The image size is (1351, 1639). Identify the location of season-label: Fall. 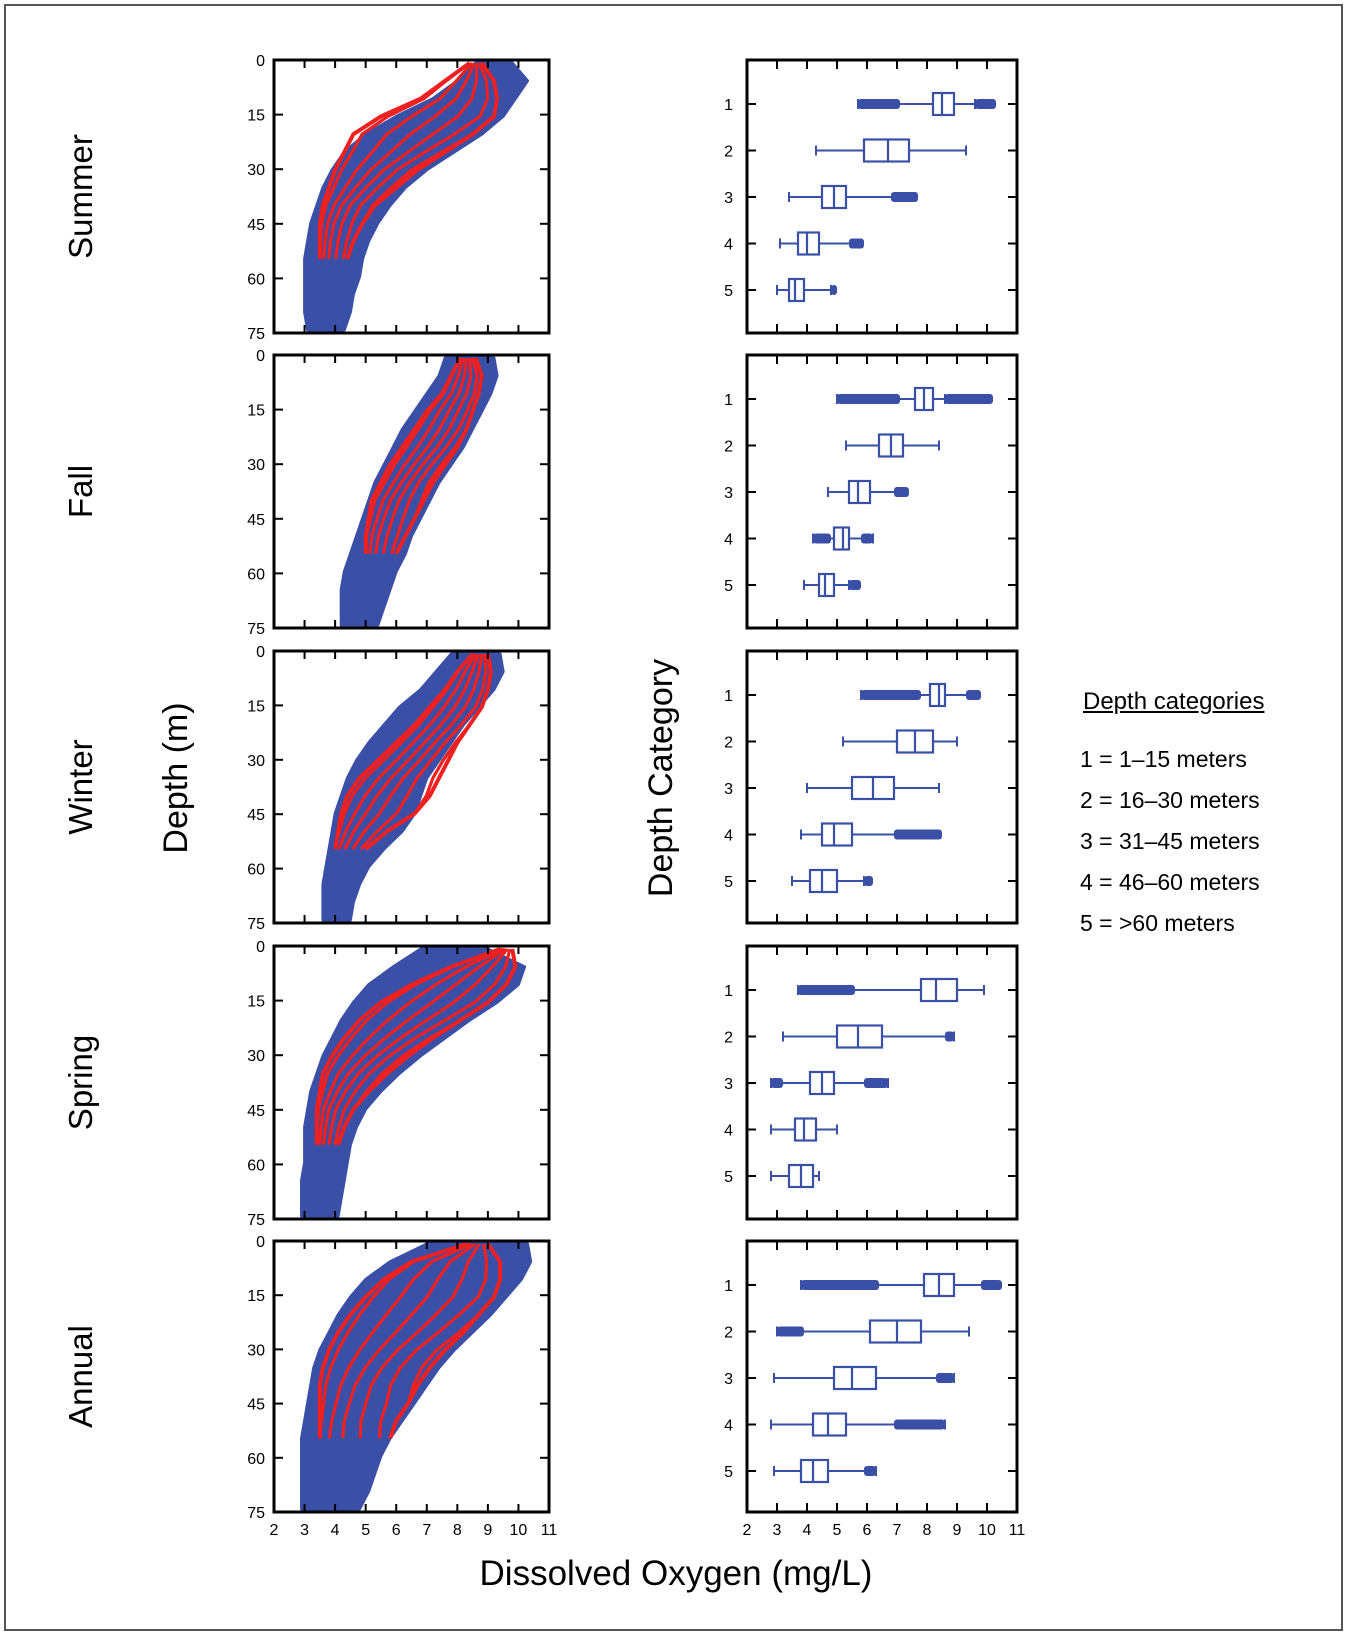
(80, 491).